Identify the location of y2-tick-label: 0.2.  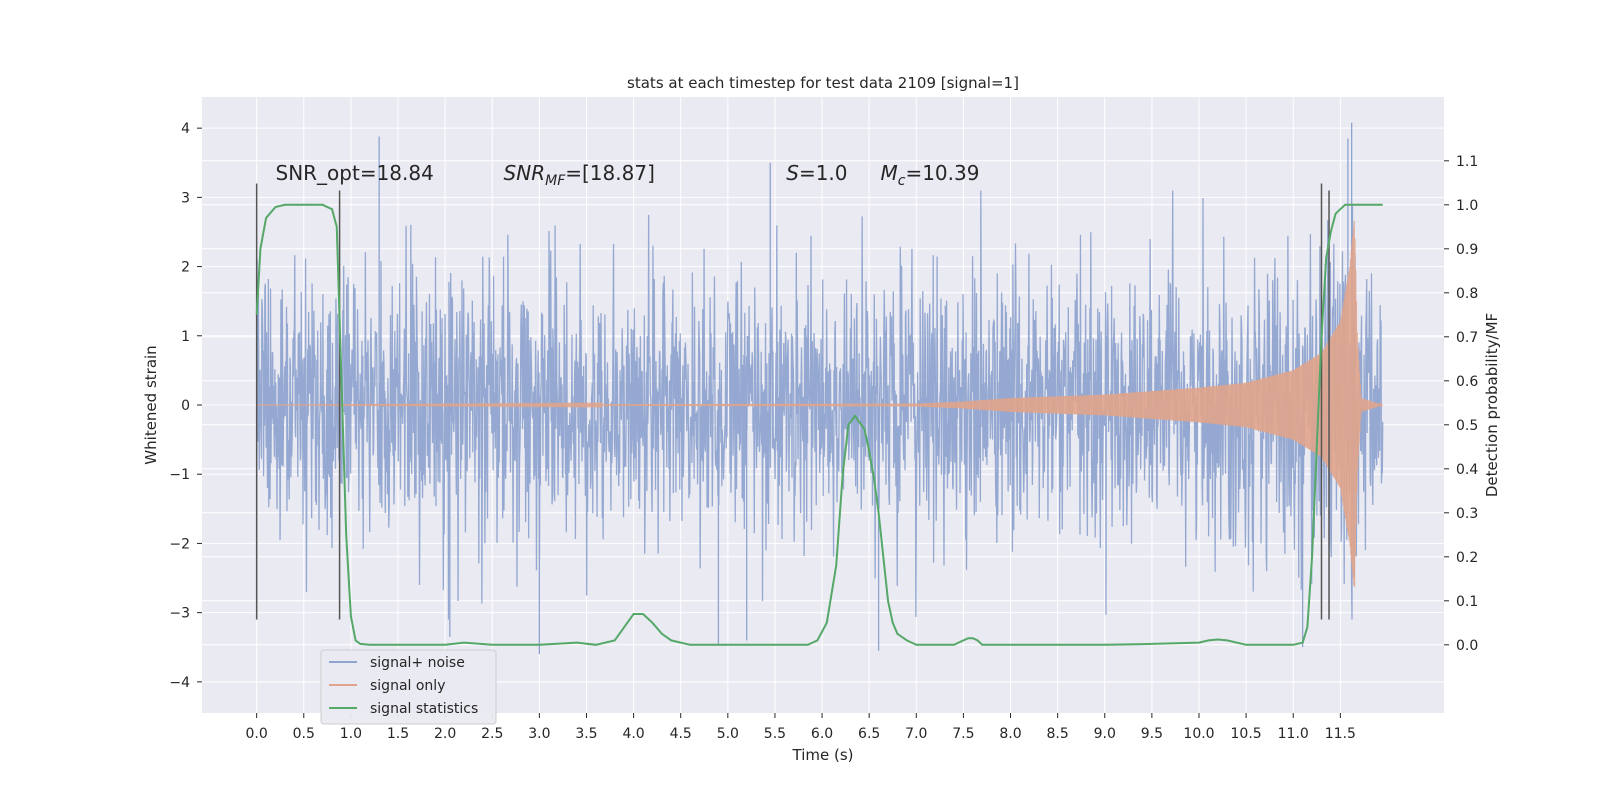
(1467, 558).